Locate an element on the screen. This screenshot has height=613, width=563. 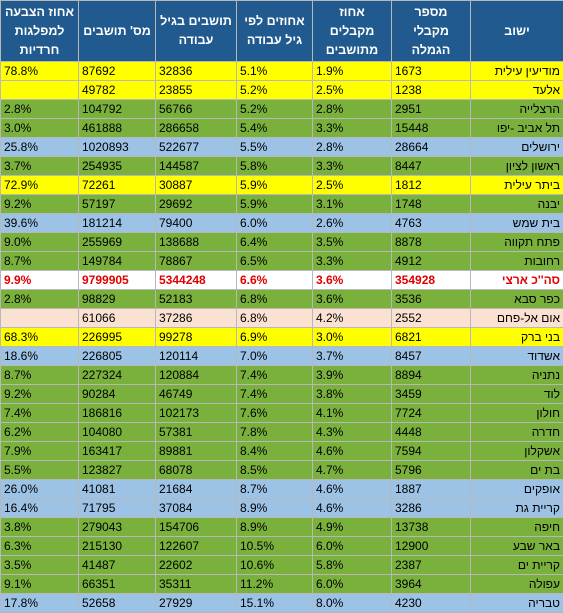
column-header-city: ישוב is located at coordinates (516, 31).